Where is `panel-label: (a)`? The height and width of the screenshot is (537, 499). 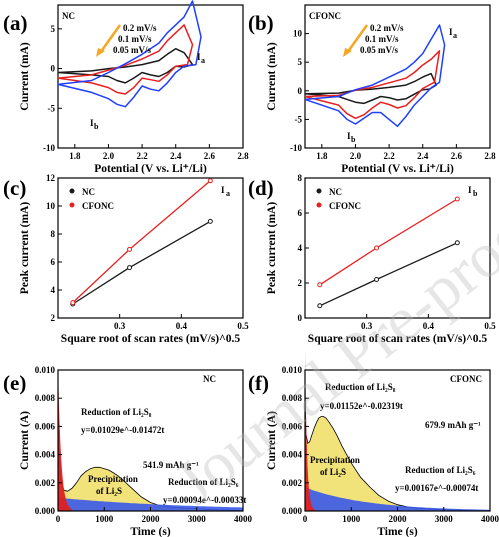 panel-label: (a) is located at coordinates (15, 23).